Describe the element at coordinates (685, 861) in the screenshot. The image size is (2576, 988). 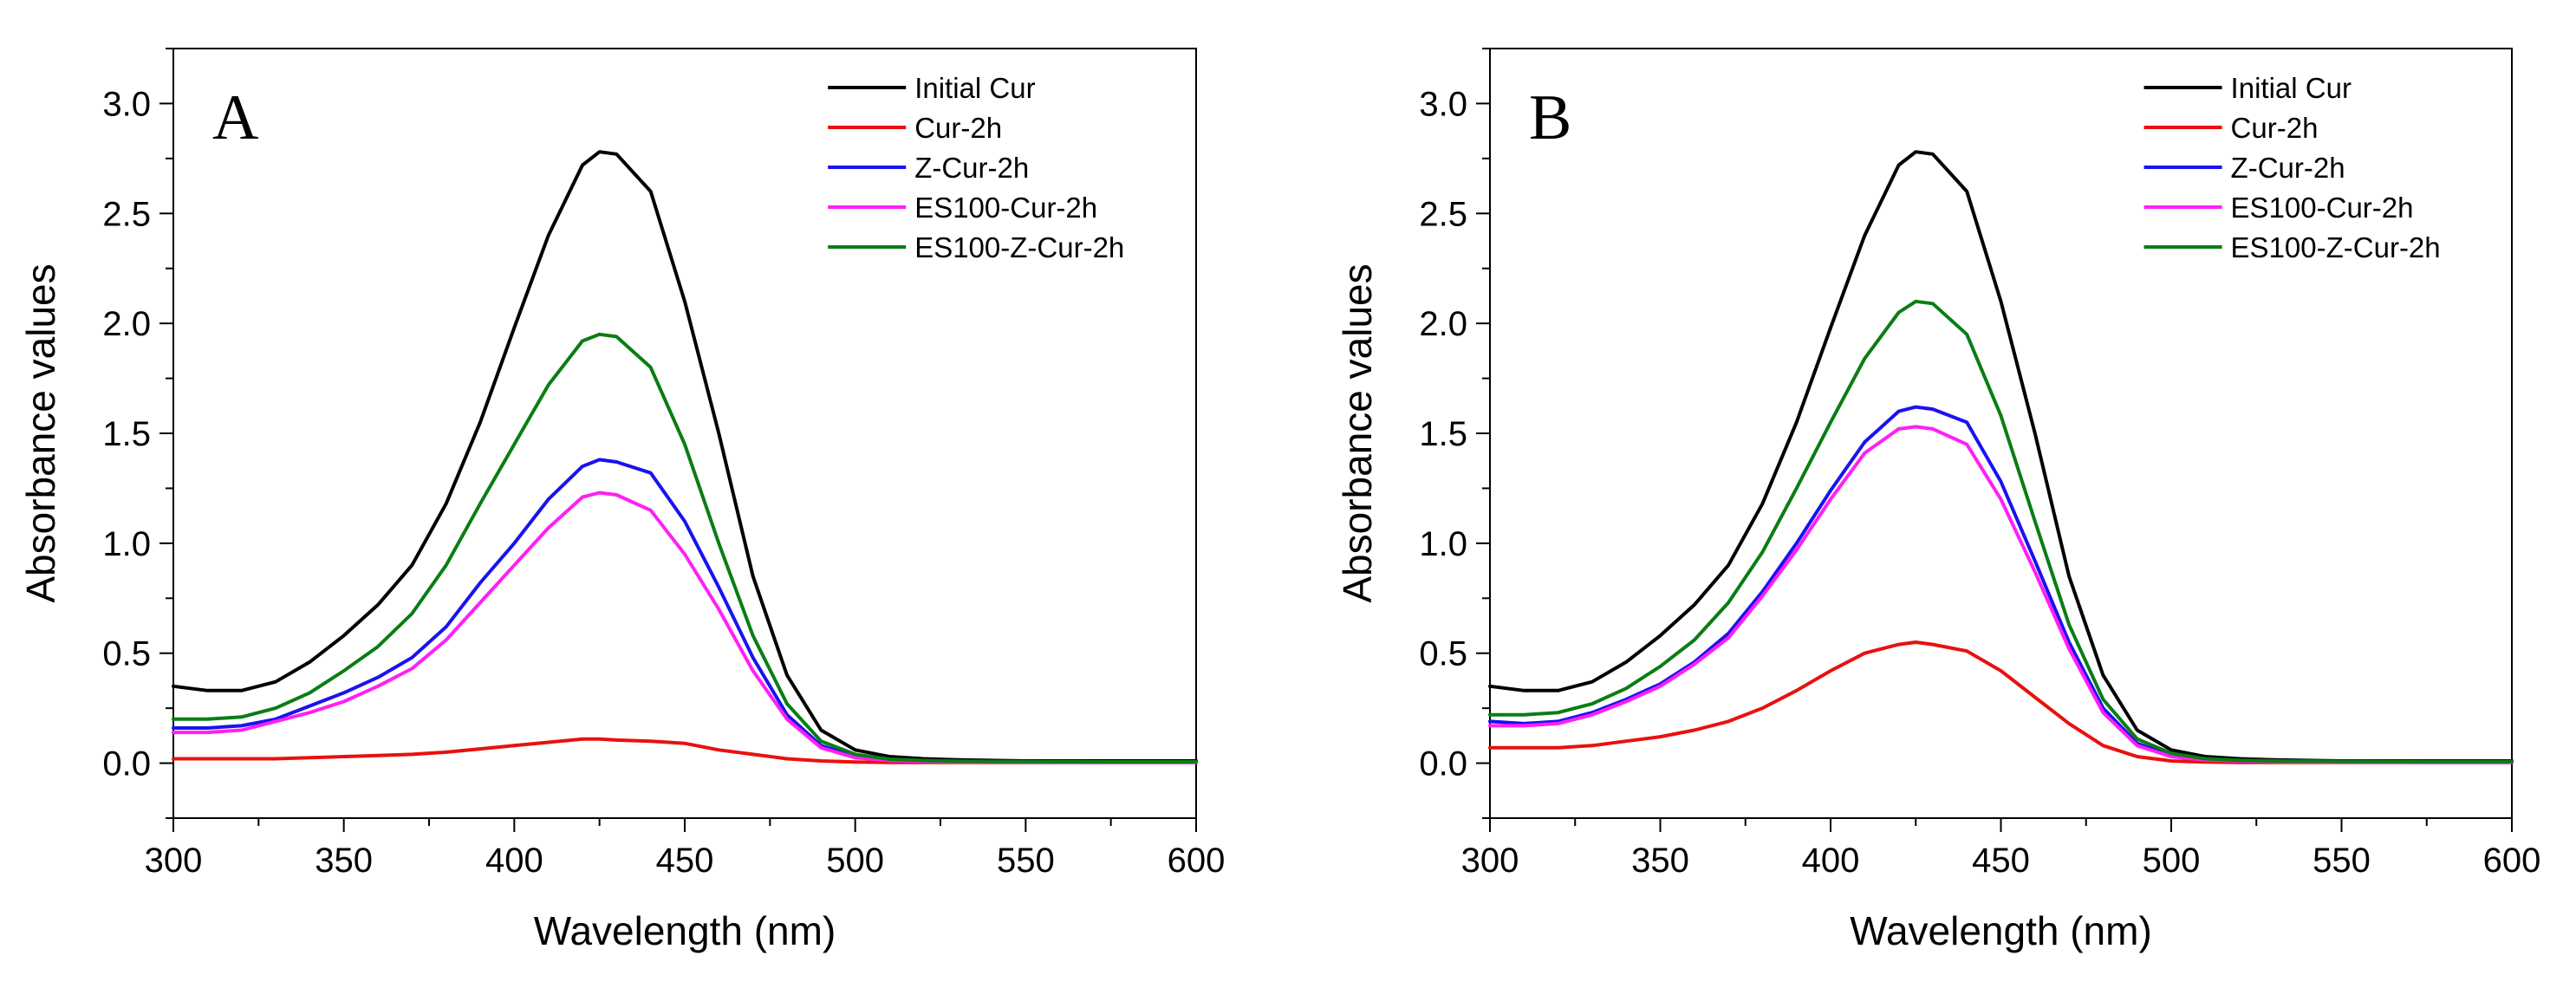
I see `panel-a-x-tick-label: 450` at that location.